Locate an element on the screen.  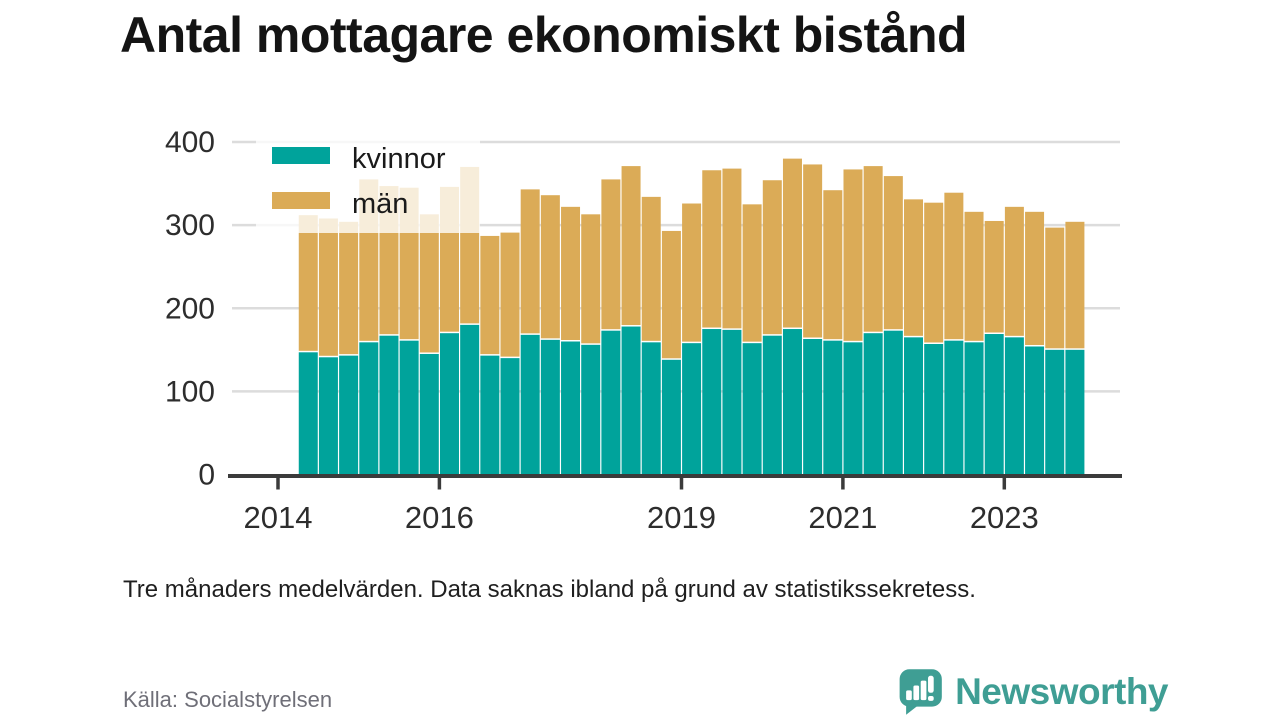
bar-man-2014-Q4 is located at coordinates (349, 288).